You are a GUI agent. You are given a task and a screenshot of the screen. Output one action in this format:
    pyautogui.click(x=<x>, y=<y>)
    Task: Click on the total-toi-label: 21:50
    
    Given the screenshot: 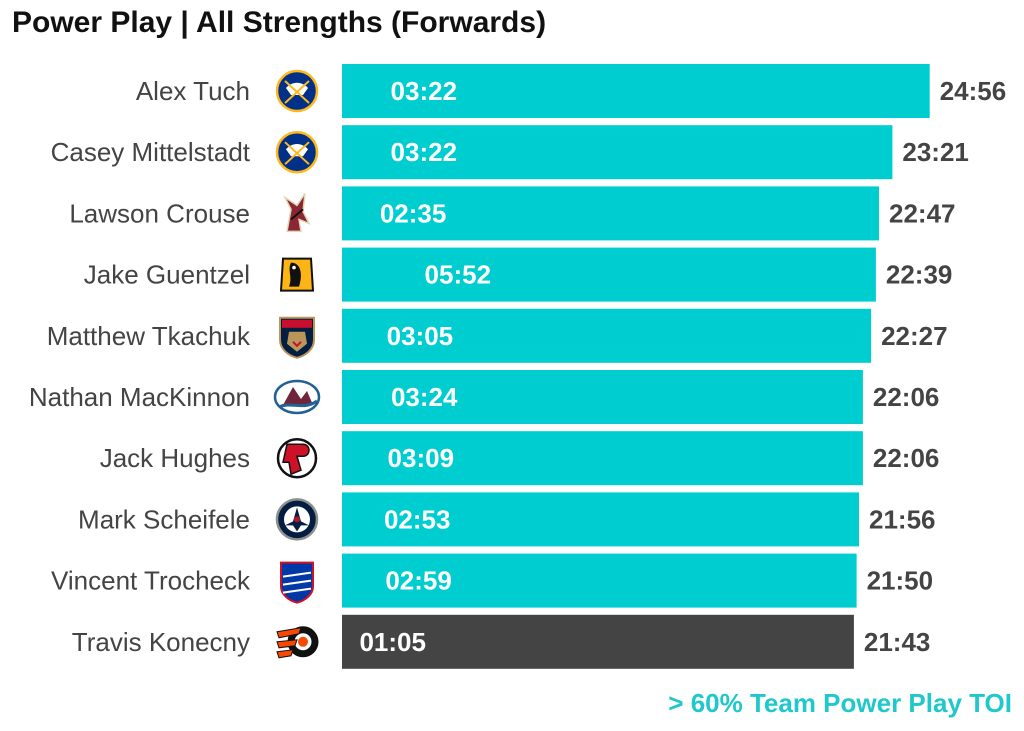 What is the action you would take?
    pyautogui.click(x=900, y=581)
    